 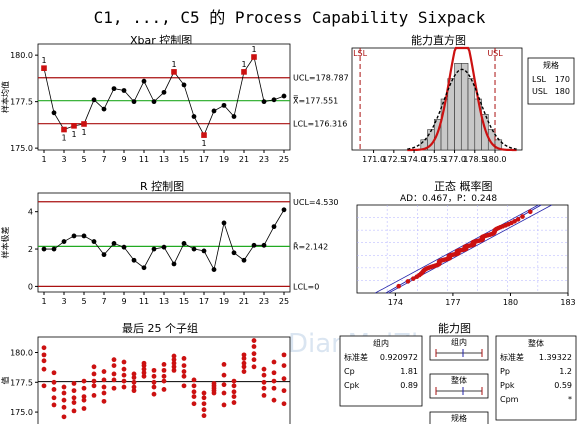 What do you see at coordinates (551, 81) in the screenshot?
I see `spec-box` at bounding box center [551, 81].